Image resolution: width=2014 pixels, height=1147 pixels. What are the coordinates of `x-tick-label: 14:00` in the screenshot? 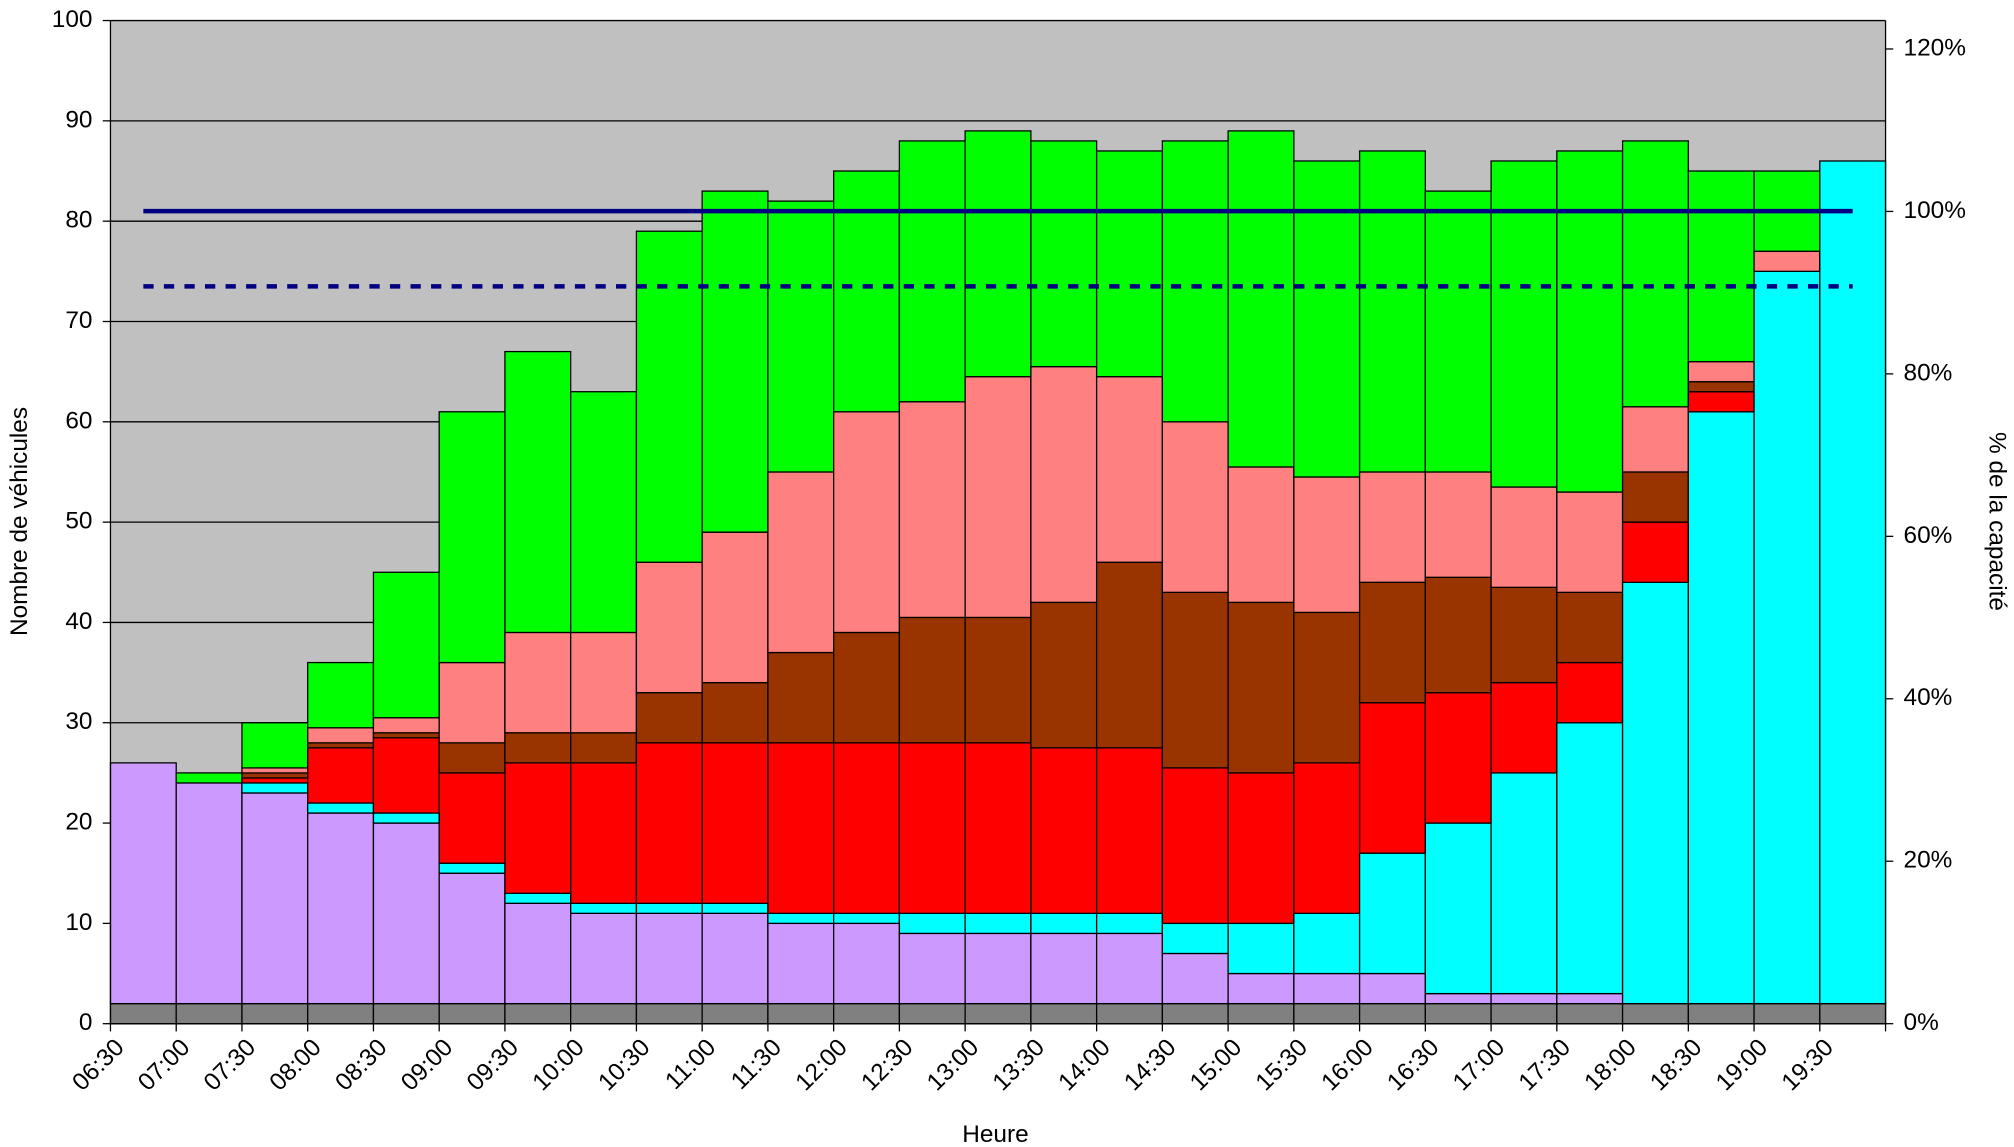 It's located at (1084, 1065).